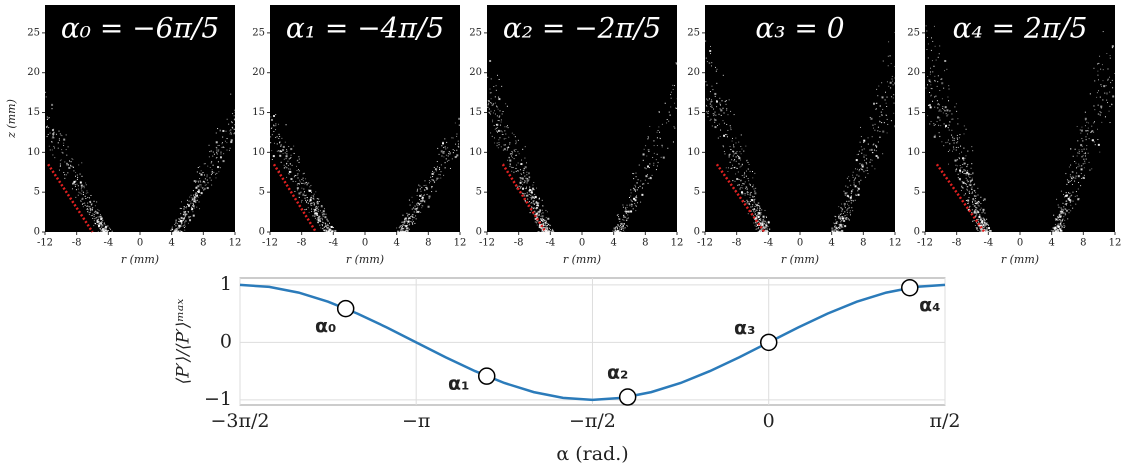 The height and width of the screenshot is (471, 1127). I want to click on particles, so click(1020, 129).